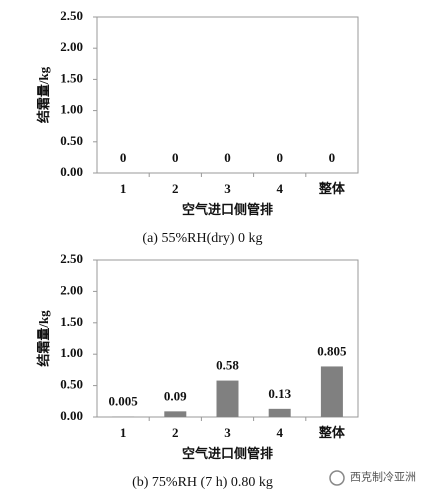 Image resolution: width=425 pixels, height=496 pixels. Describe the element at coordinates (227, 365) in the screenshot. I see `value-label: 0.58` at that location.